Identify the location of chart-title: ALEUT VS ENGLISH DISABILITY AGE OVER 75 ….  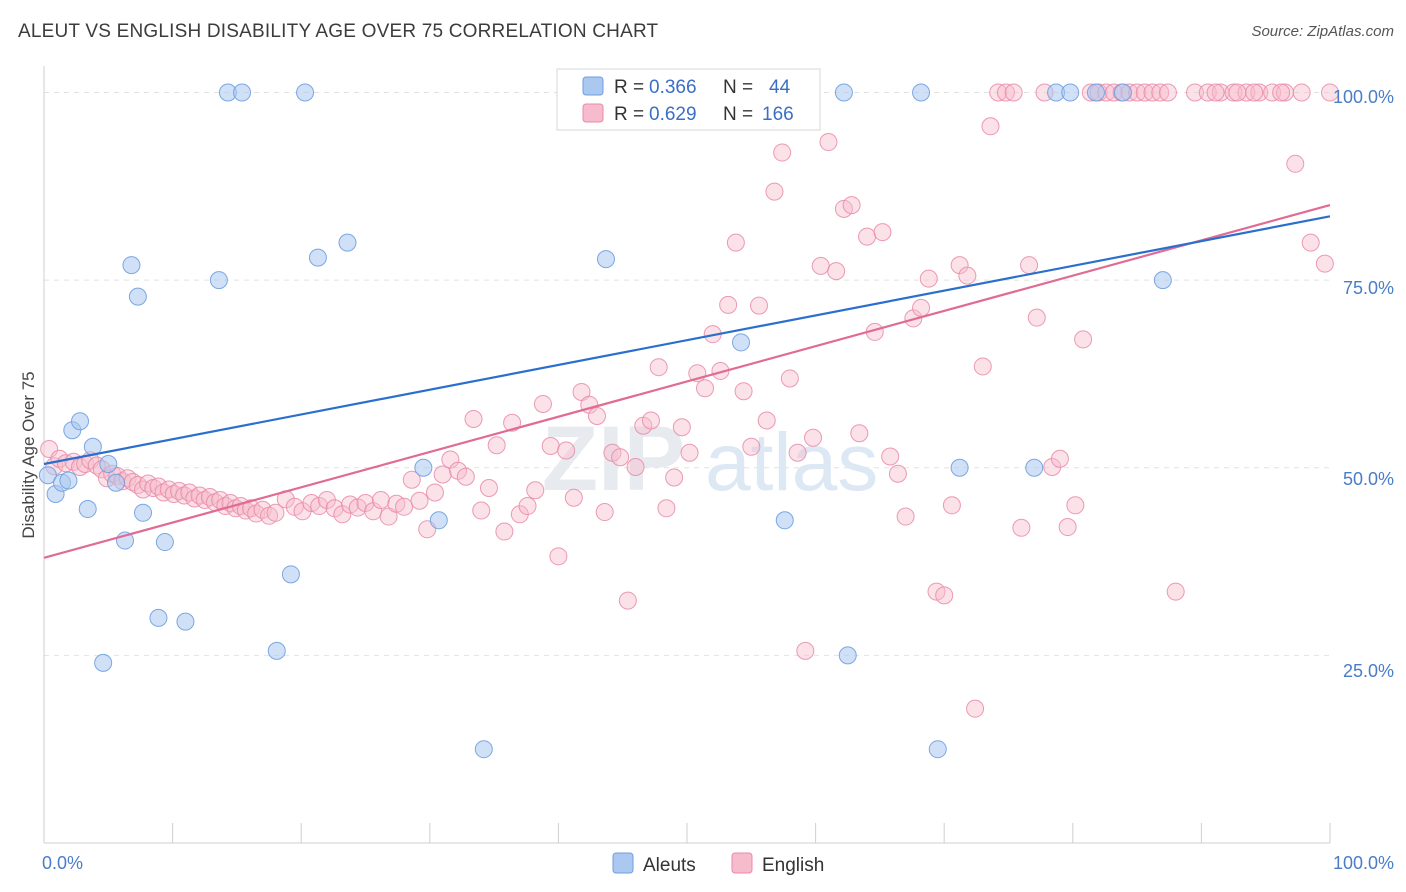
(338, 31).